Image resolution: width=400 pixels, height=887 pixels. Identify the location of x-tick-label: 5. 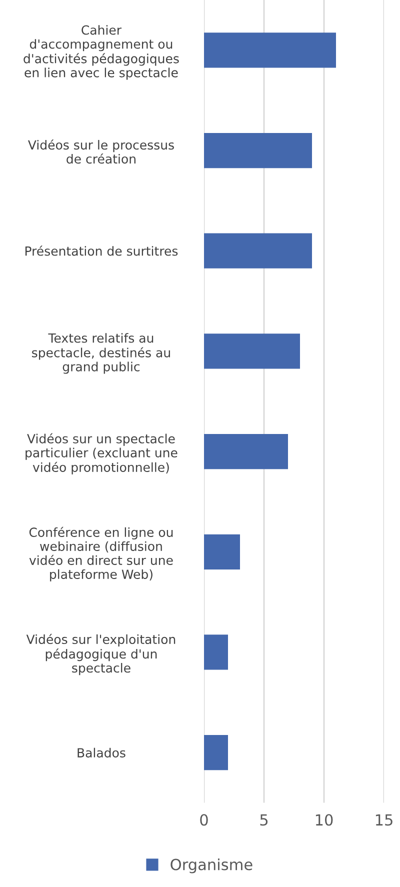
(264, 820).